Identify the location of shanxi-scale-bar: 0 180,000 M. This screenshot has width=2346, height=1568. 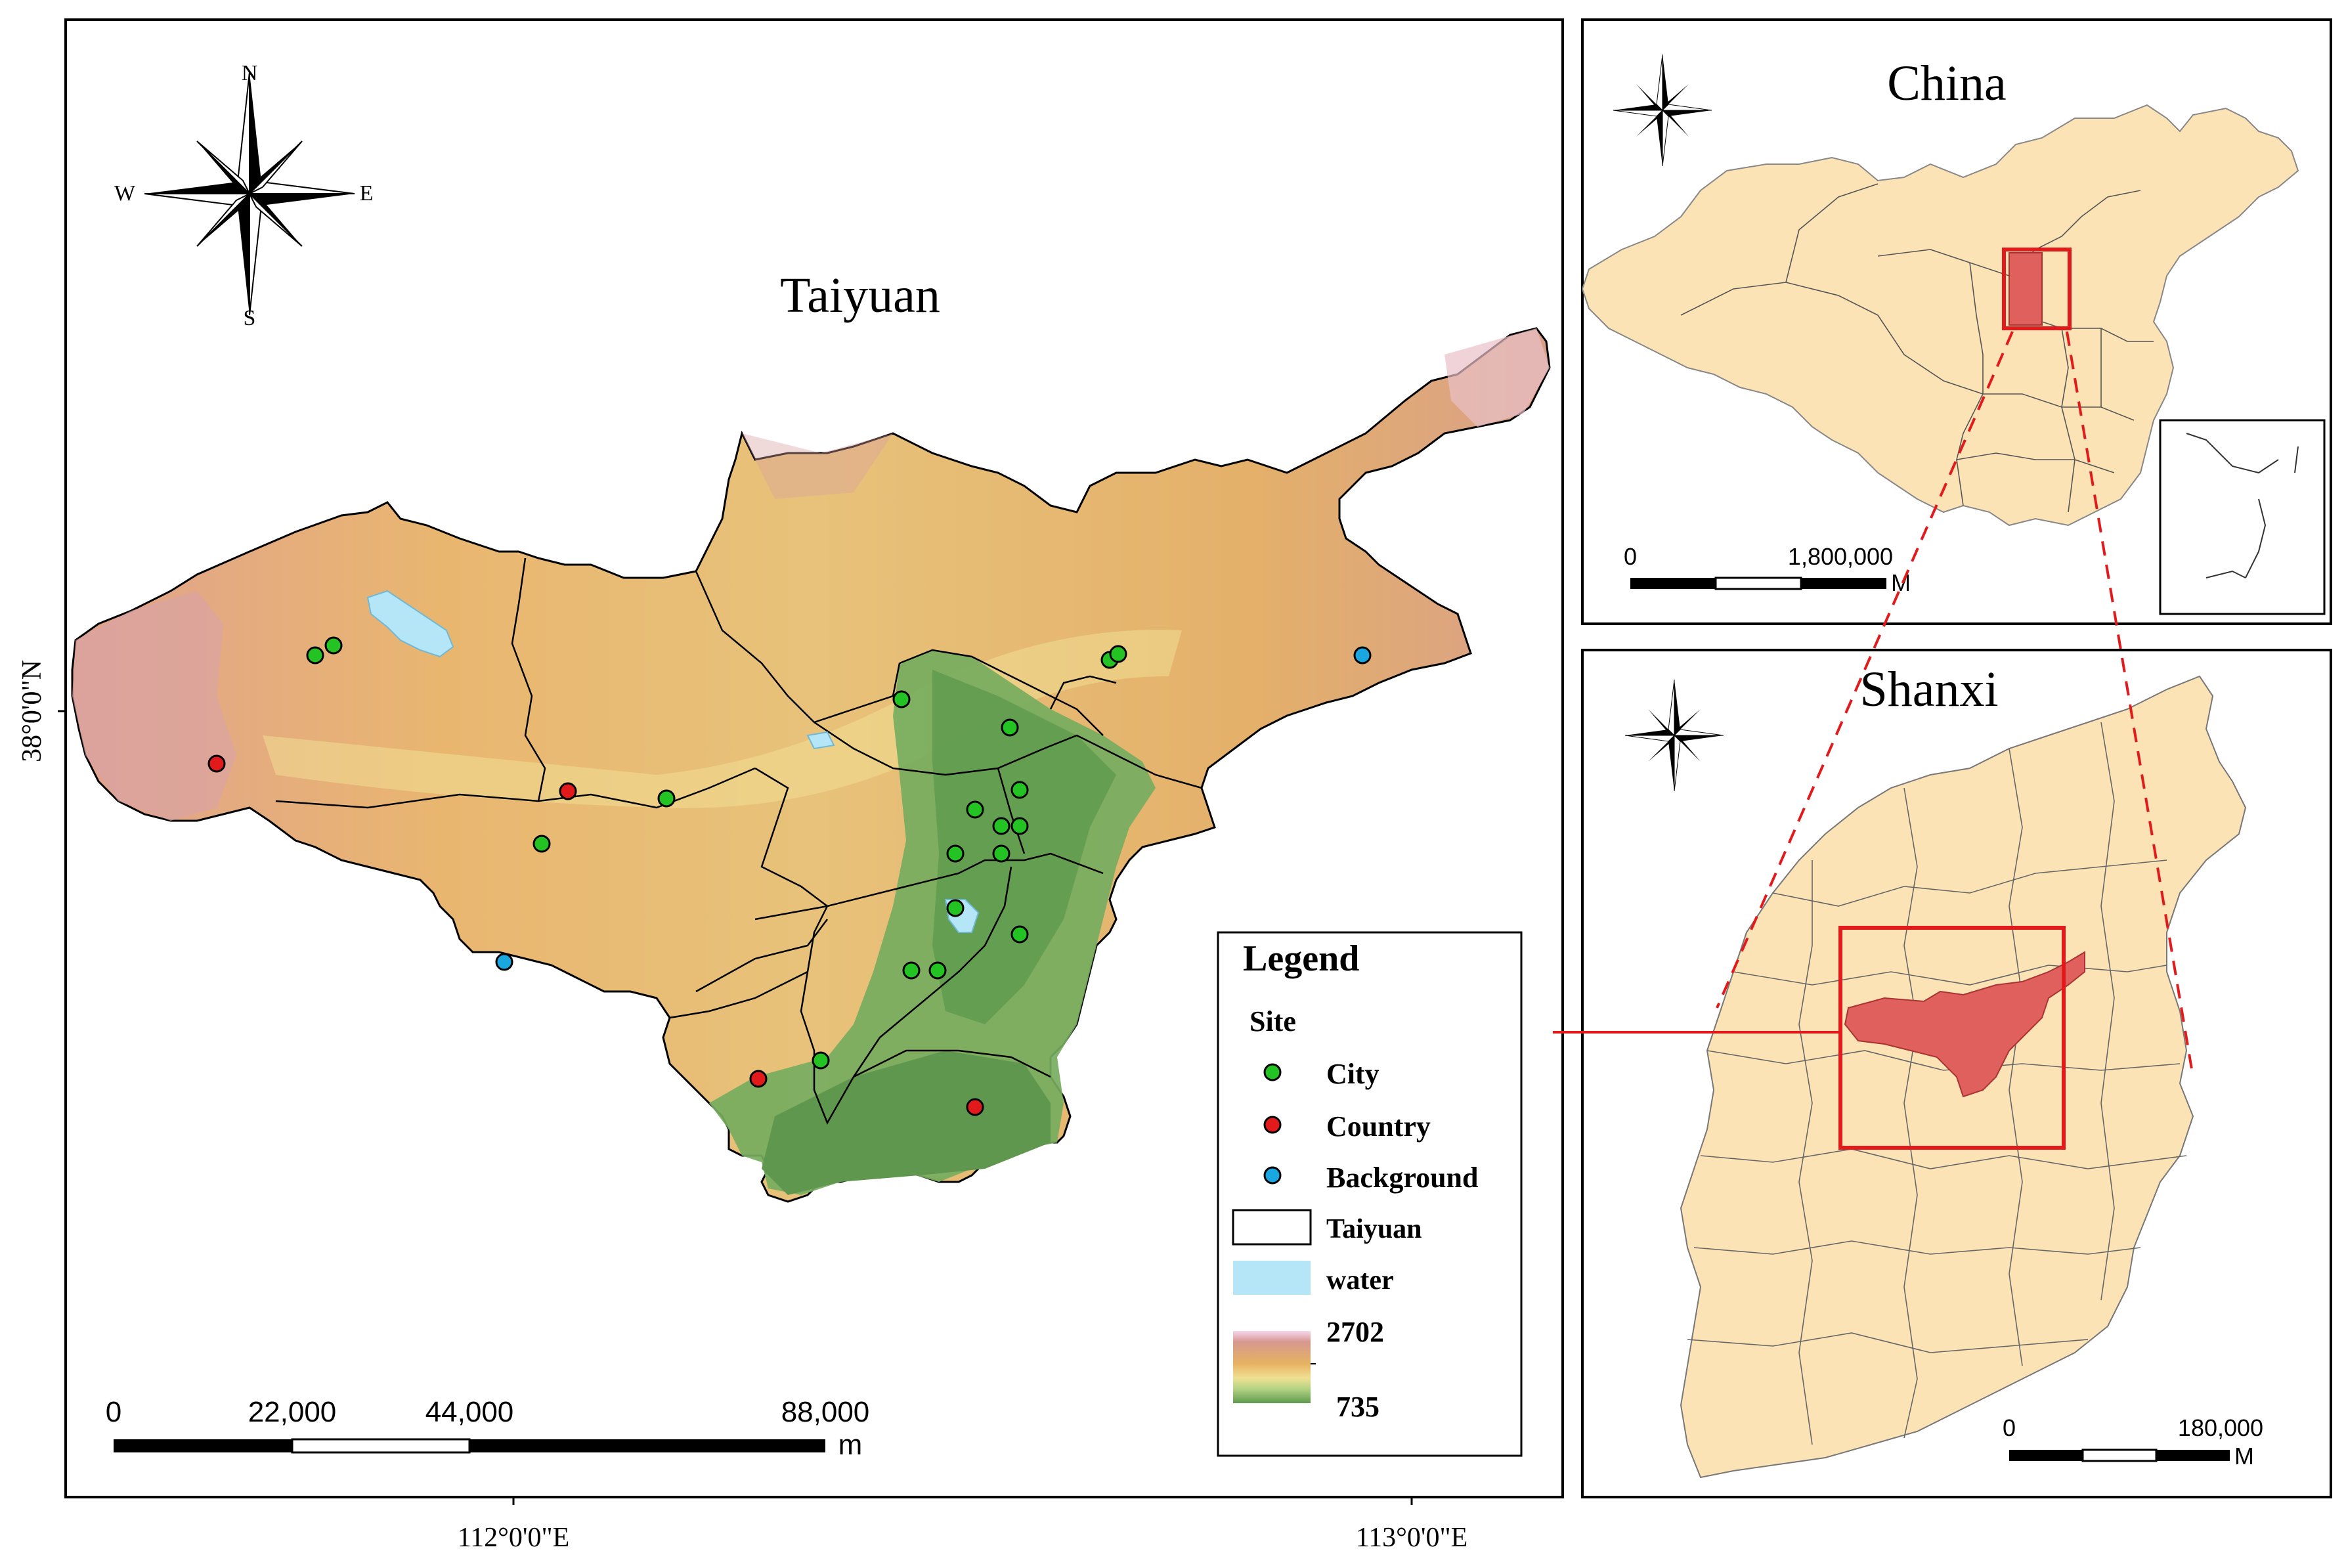
(2133, 1442).